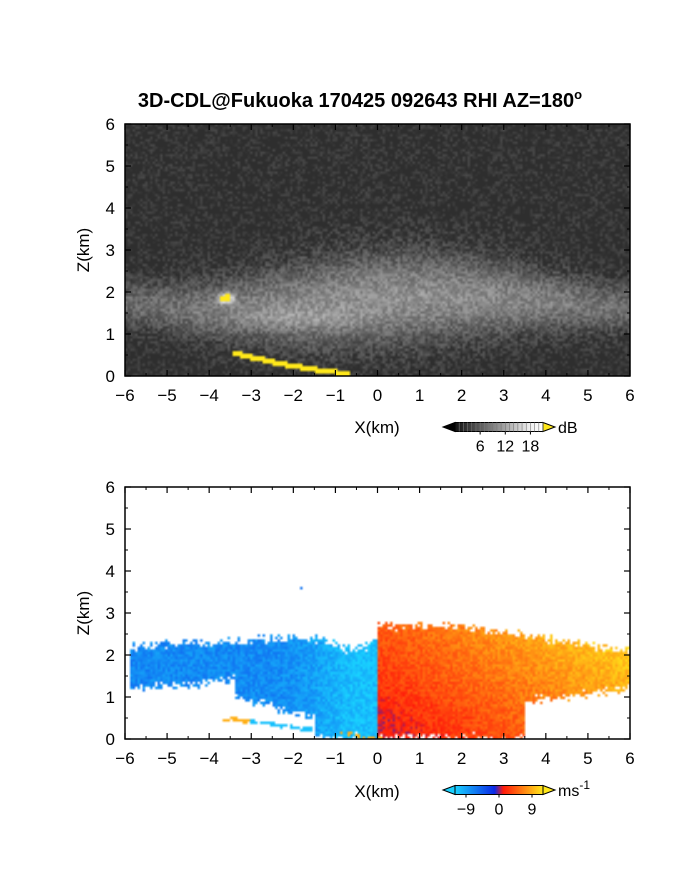 The height and width of the screenshot is (880, 680). Describe the element at coordinates (587, 758) in the screenshot. I see `velocity-xtick-label: 5` at that location.